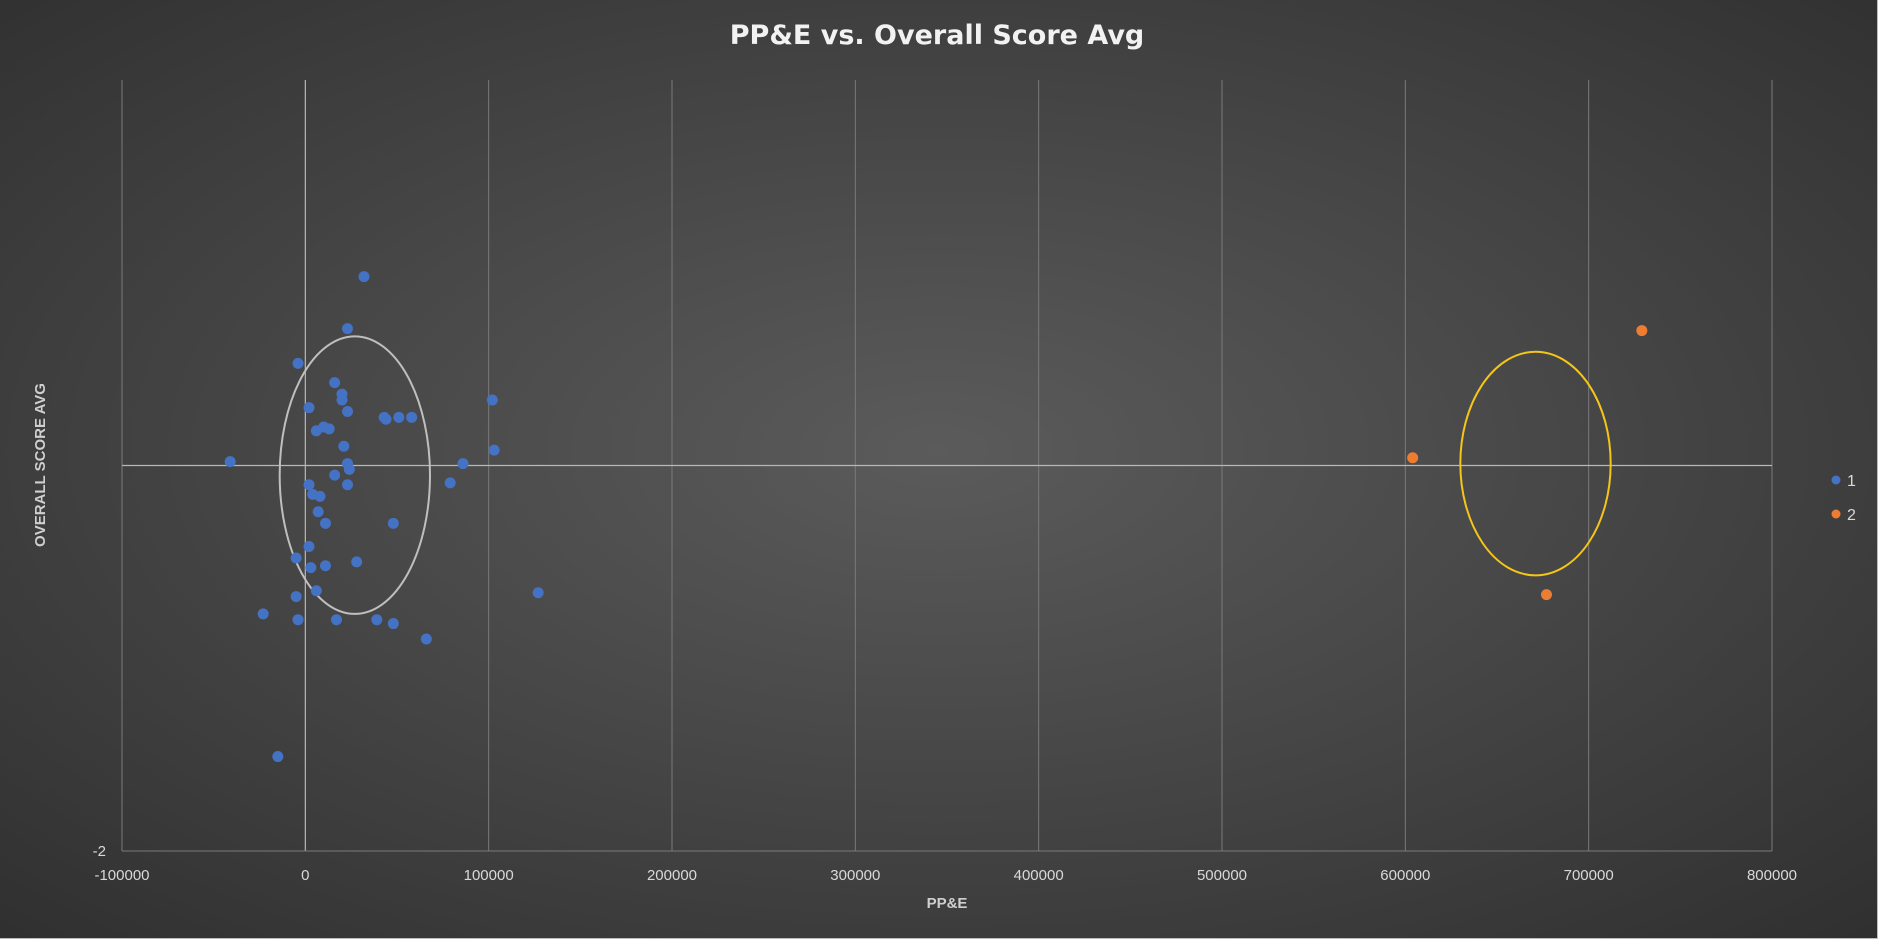  Describe the element at coordinates (672, 875) in the screenshot. I see `x-tick-label: 200000` at that location.